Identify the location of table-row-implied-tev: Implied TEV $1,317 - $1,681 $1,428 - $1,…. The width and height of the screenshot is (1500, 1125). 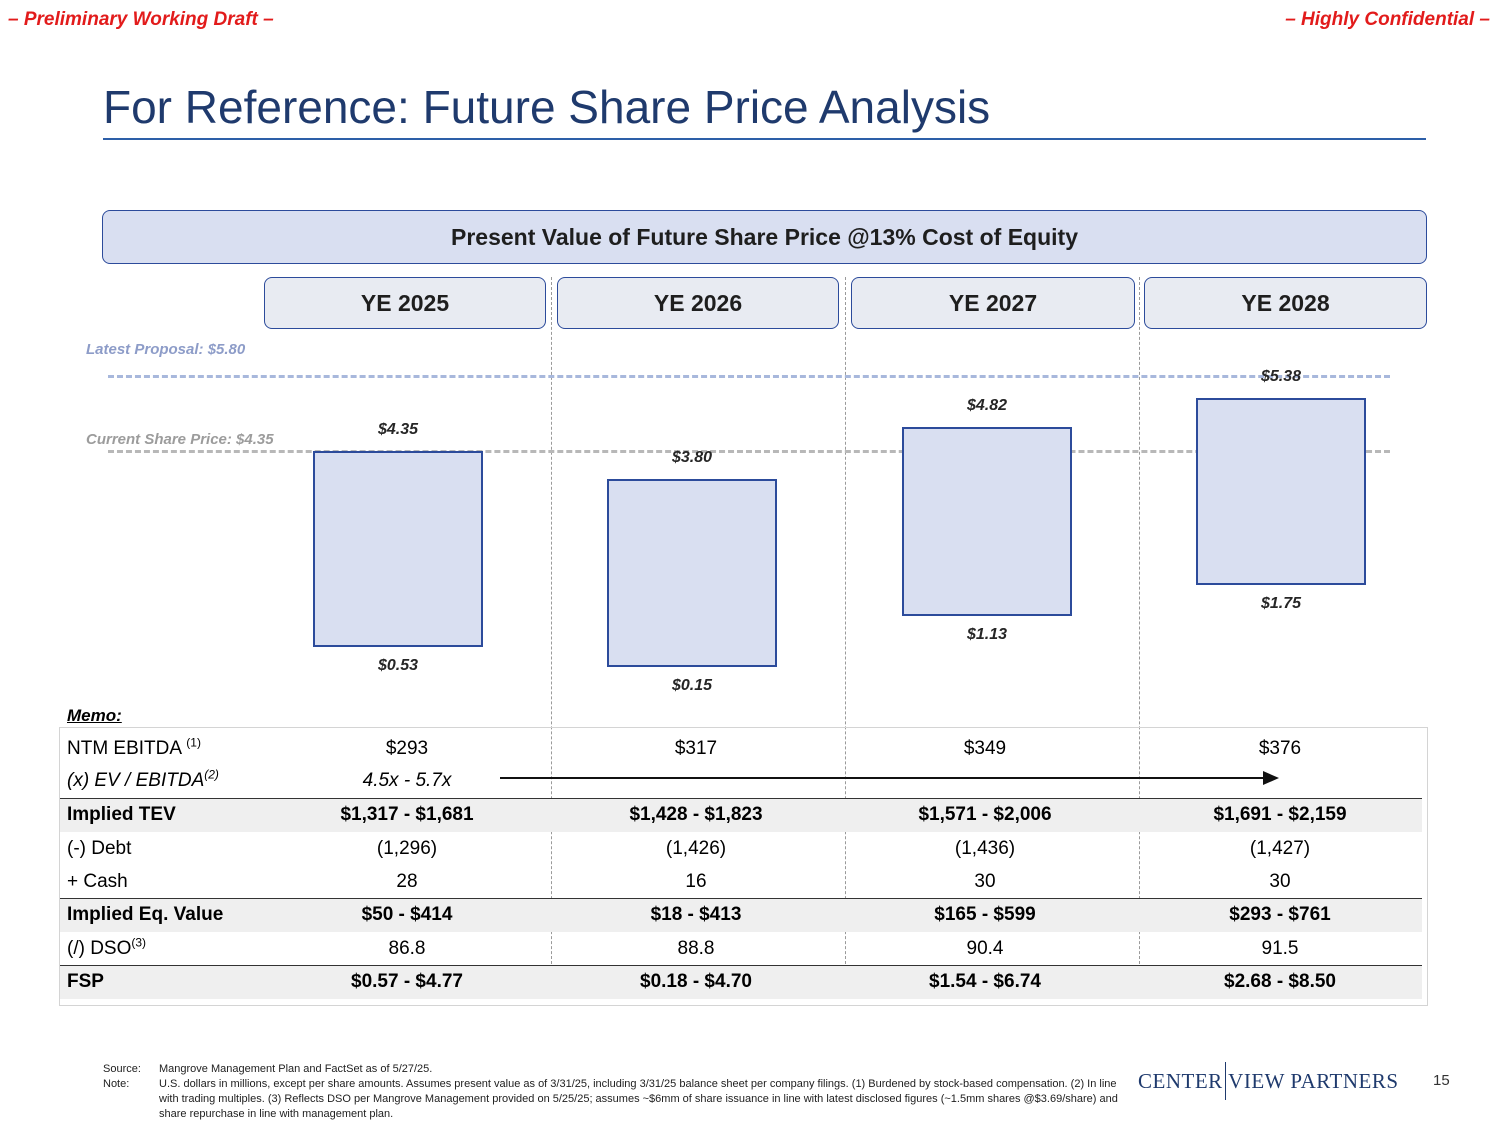
(741, 815).